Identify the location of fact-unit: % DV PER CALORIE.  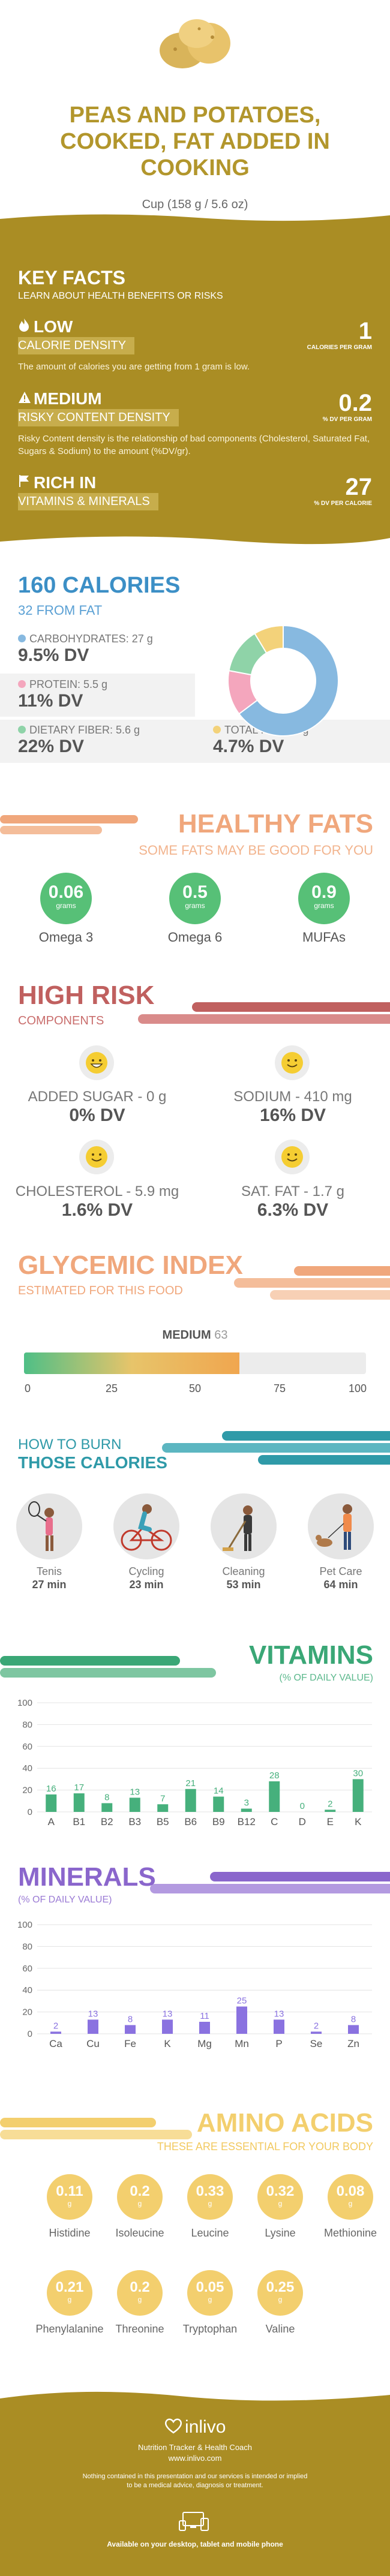
(343, 504).